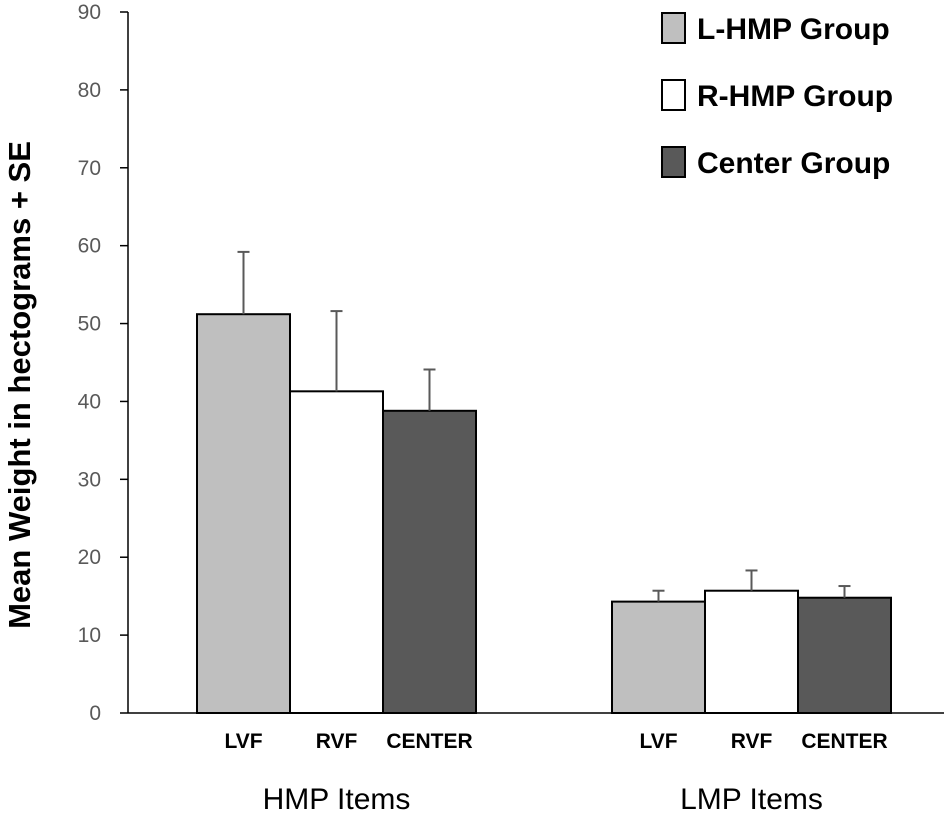 The height and width of the screenshot is (817, 948). I want to click on y-tick-label: 70, so click(89, 168).